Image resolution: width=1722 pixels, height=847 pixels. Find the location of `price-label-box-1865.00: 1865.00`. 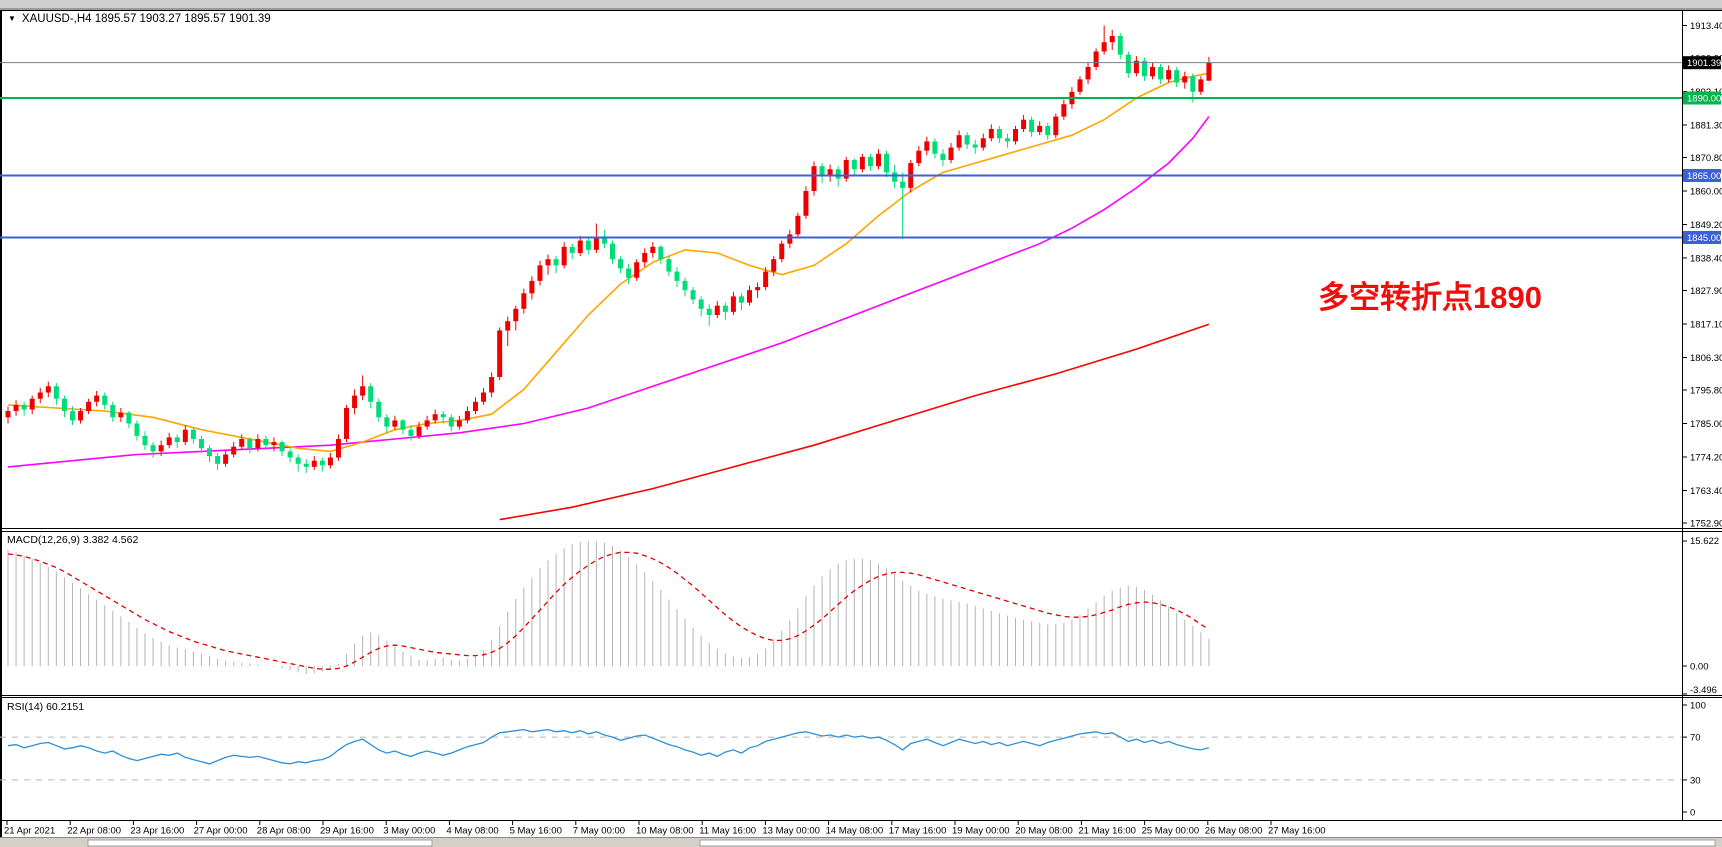

price-label-box-1865.00: 1865.00 is located at coordinates (1702, 175).